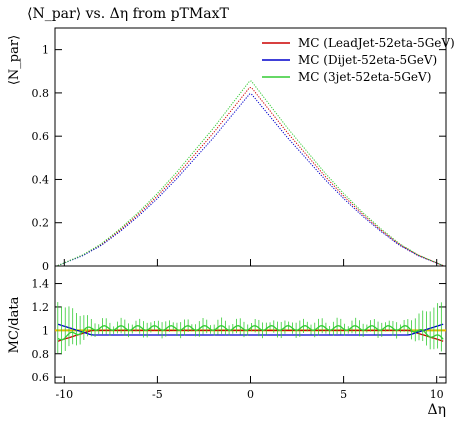  What do you see at coordinates (41, 307) in the screenshot?
I see `ratio-ytick-label: 1.2` at bounding box center [41, 307].